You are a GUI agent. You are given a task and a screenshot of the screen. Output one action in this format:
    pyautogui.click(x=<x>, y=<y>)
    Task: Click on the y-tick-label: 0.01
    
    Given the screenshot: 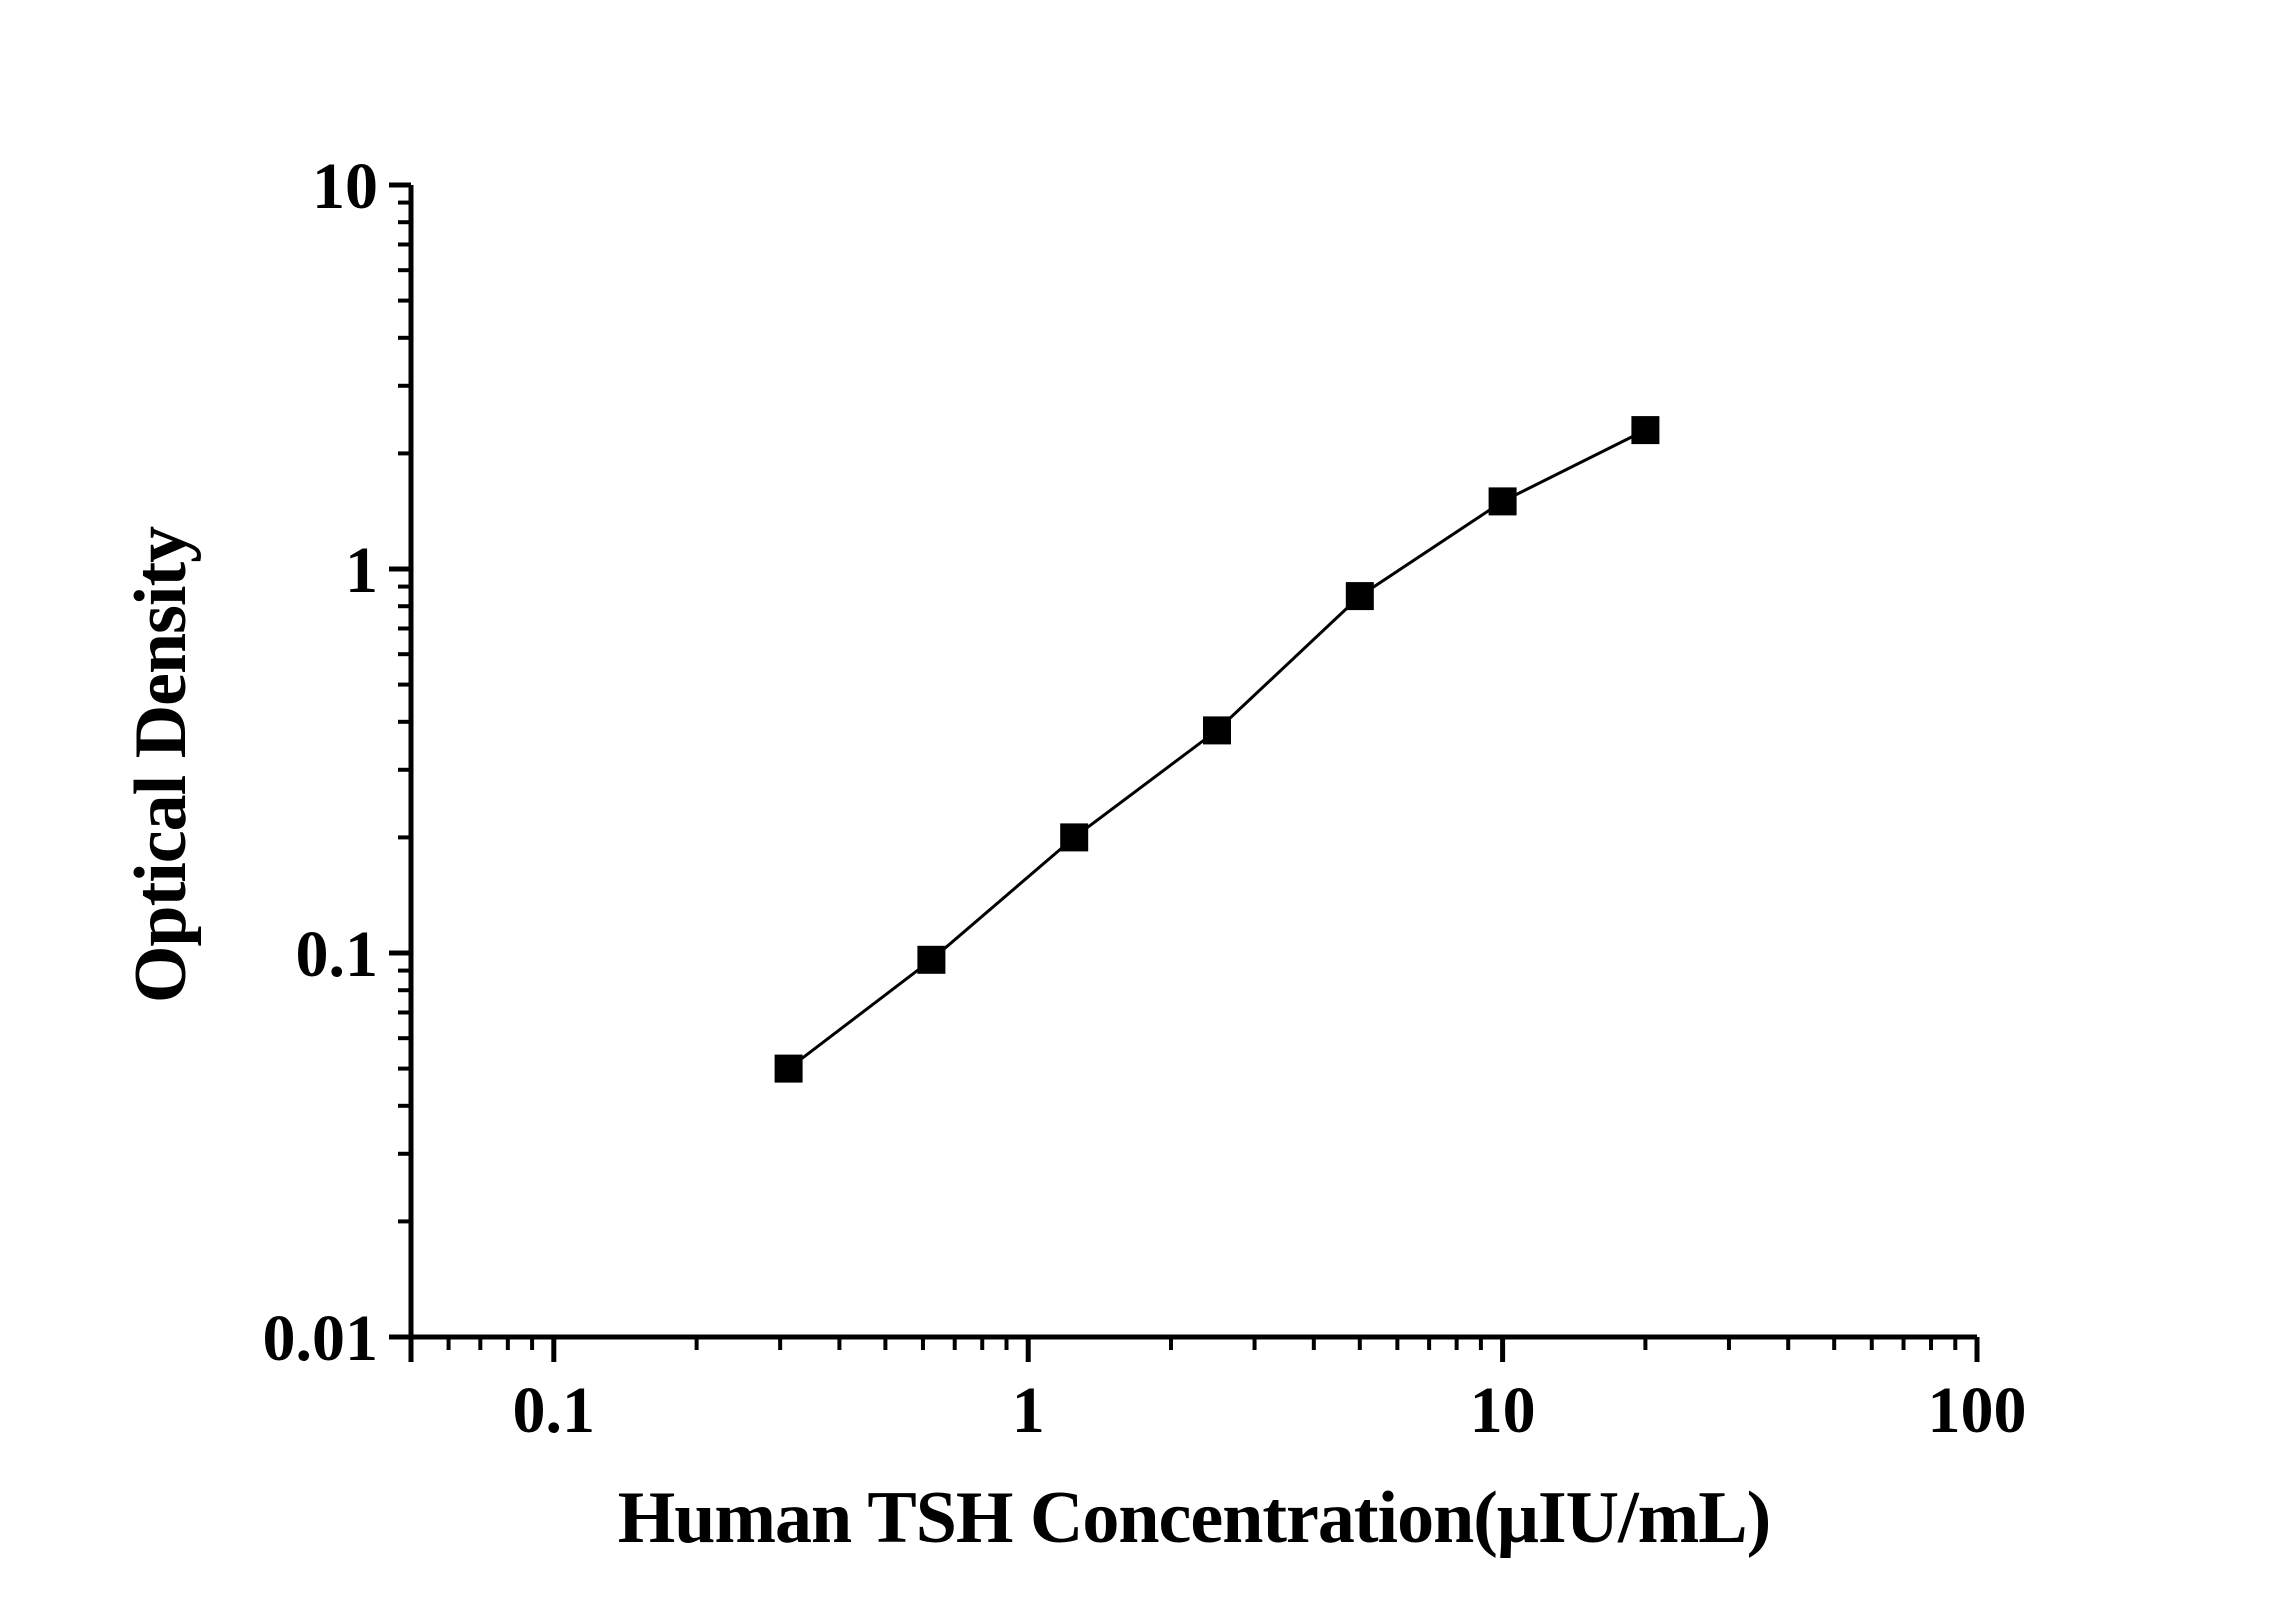 What is the action you would take?
    pyautogui.click(x=321, y=1338)
    